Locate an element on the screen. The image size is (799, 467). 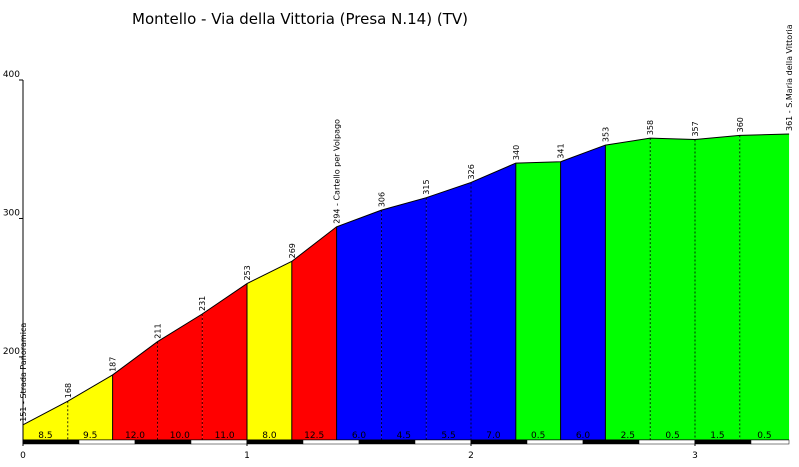
x-tick-label: 2 is located at coordinates (471, 456).